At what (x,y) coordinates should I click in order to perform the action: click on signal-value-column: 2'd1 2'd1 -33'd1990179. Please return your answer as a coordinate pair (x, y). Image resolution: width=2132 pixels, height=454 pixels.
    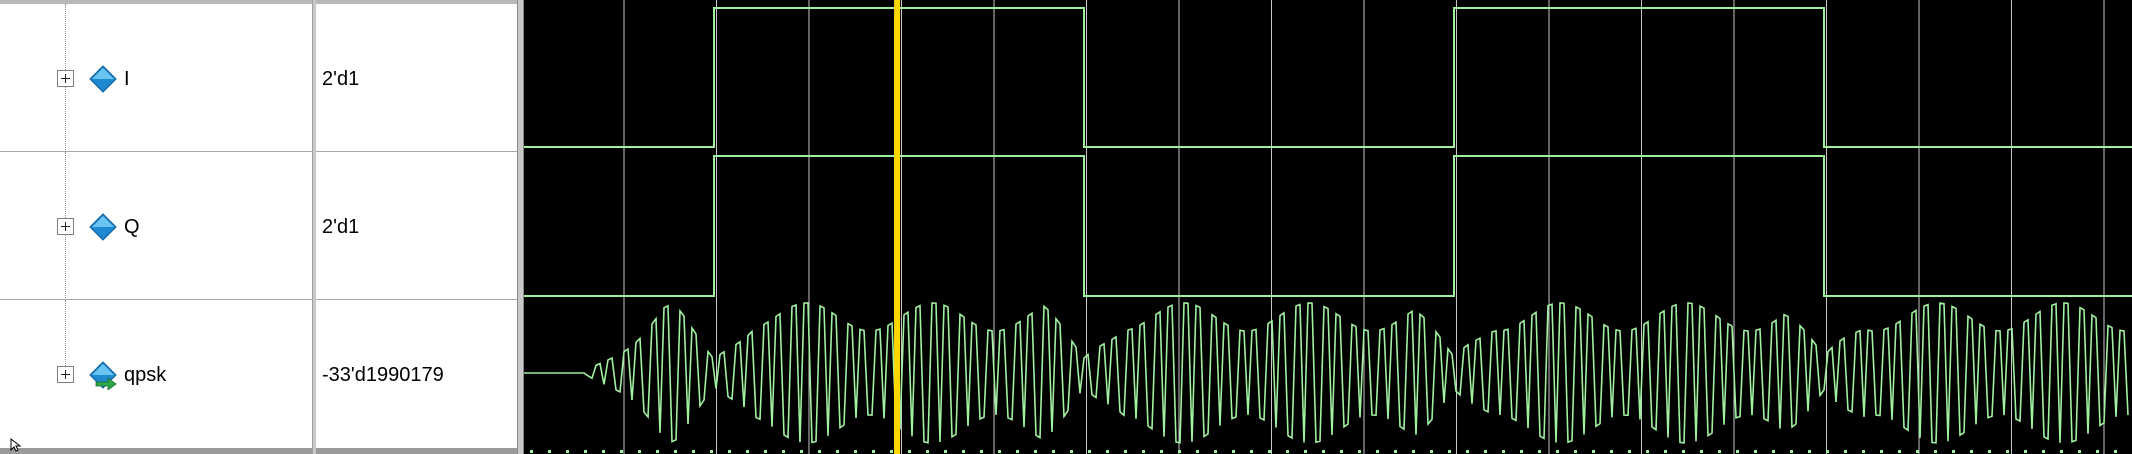
    Looking at the image, I should click on (416, 227).